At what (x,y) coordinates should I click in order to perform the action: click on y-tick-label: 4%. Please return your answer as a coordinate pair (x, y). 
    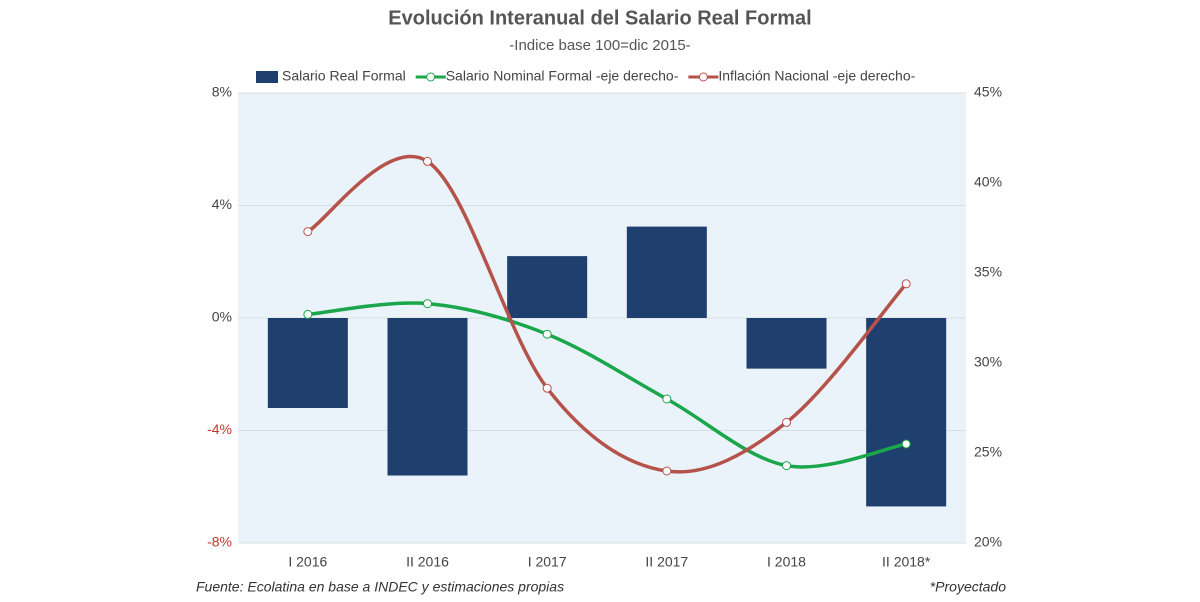
    Looking at the image, I should click on (222, 204).